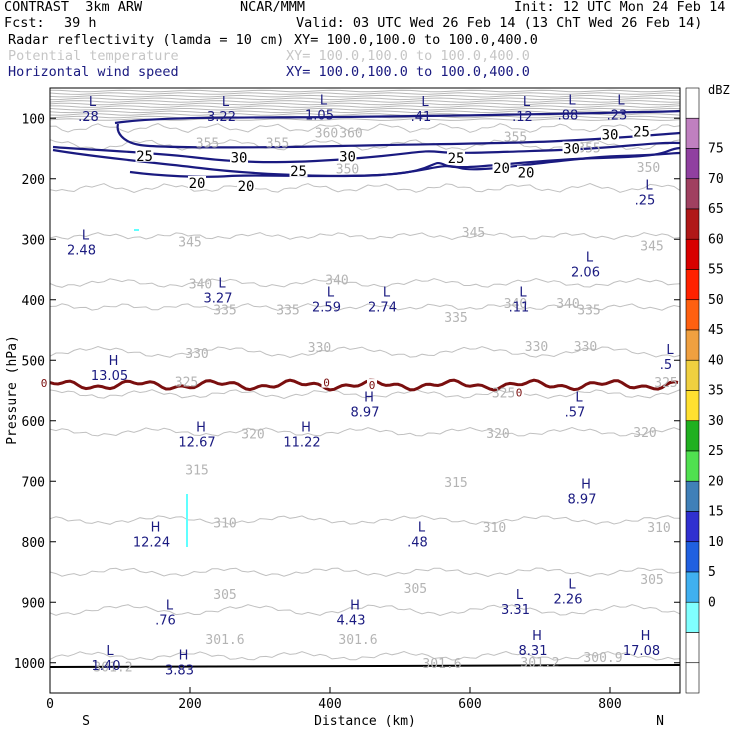 The width and height of the screenshot is (740, 740). Describe the element at coordinates (469, 704) in the screenshot. I see `x-tick-label: 600` at that location.